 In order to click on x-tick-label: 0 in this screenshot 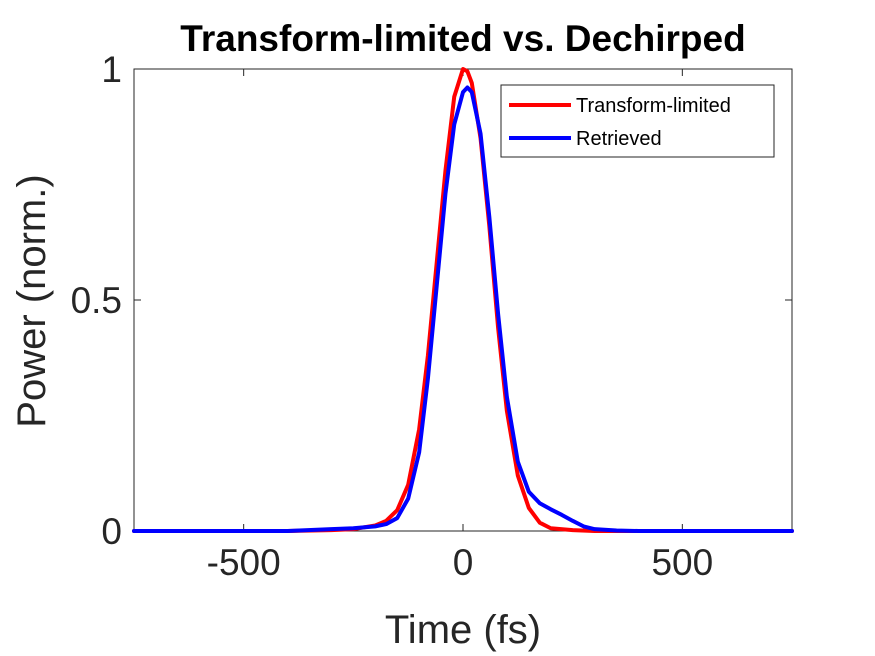, I will do `click(463, 562)`.